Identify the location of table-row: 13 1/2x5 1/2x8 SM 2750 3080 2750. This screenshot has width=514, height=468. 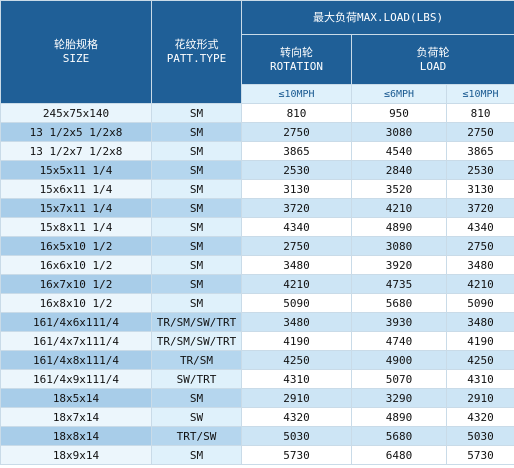
(257, 132).